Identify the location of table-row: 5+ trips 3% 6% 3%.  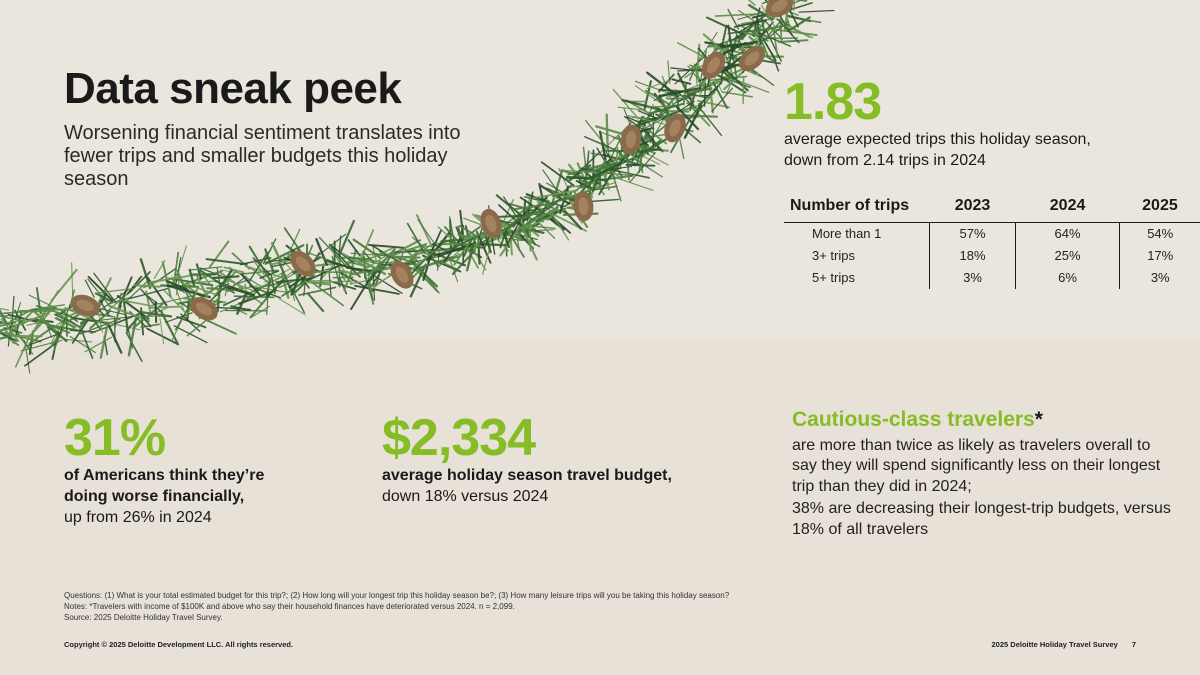
(992, 278).